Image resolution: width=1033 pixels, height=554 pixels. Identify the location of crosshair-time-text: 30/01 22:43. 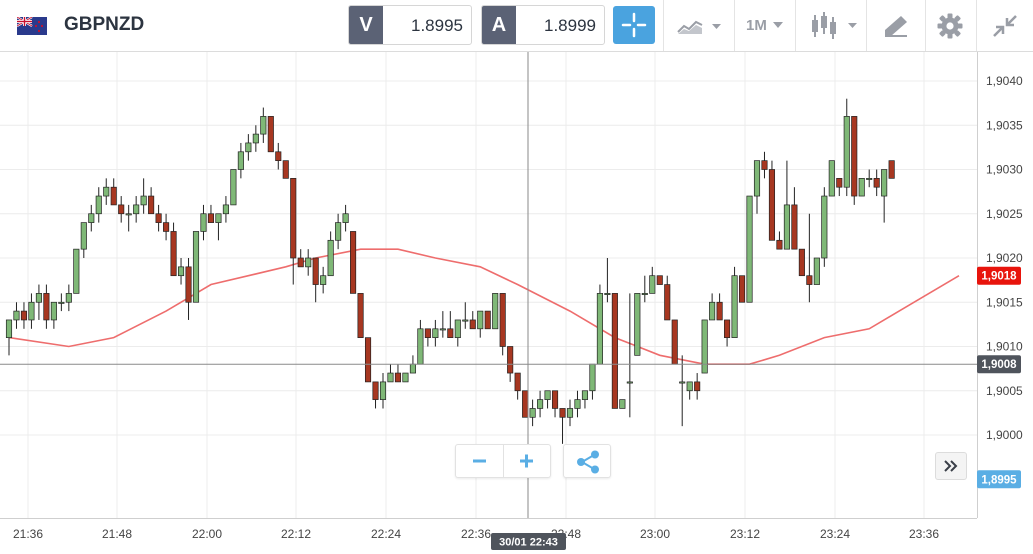
(528, 543).